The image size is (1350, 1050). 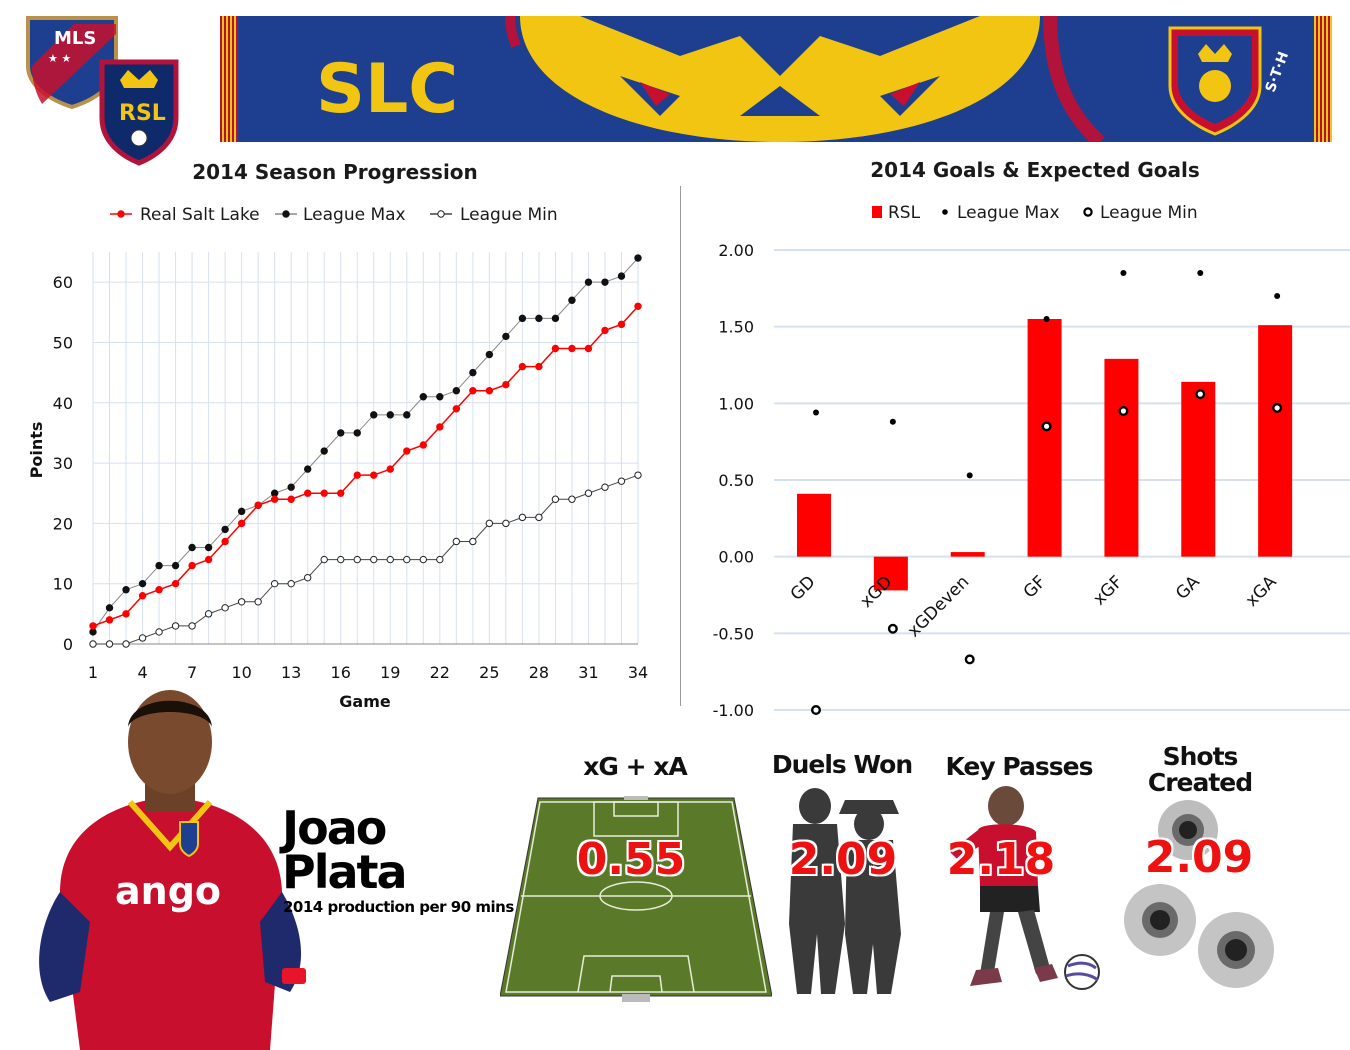 What do you see at coordinates (63, 463) in the screenshot?
I see `line-chart-ytick: 30` at bounding box center [63, 463].